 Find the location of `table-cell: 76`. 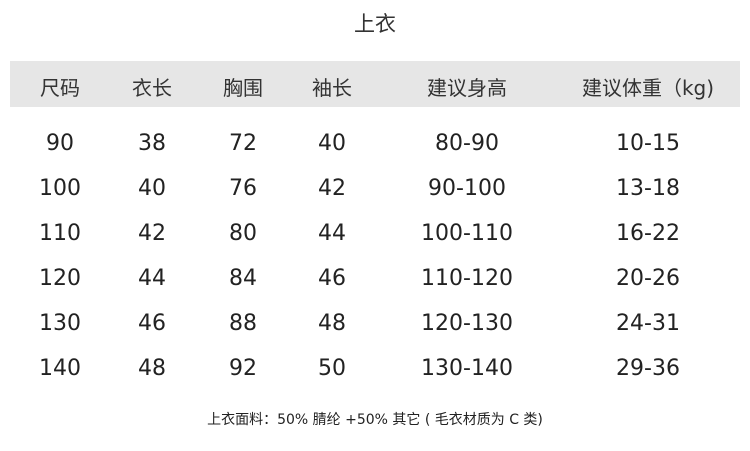

table-cell: 76 is located at coordinates (243, 188).